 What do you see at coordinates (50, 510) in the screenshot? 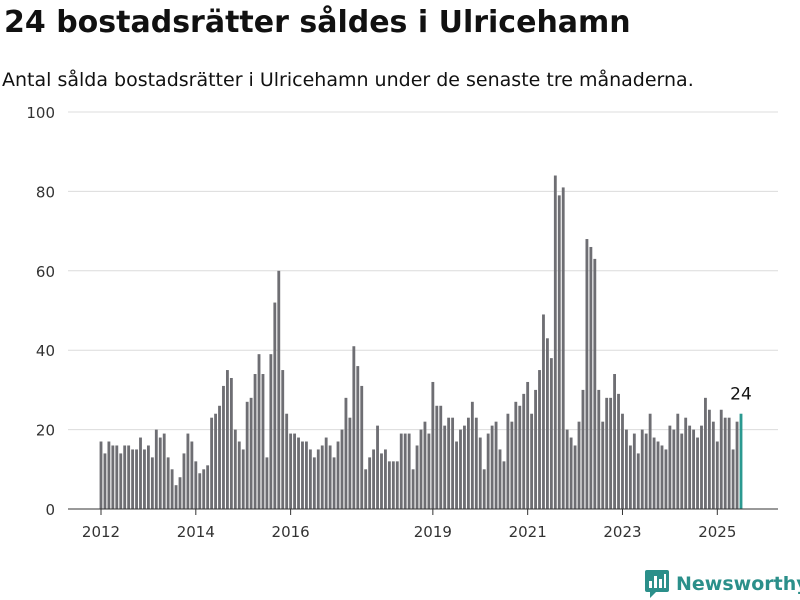
I see `y-tick-label: 0` at bounding box center [50, 510].